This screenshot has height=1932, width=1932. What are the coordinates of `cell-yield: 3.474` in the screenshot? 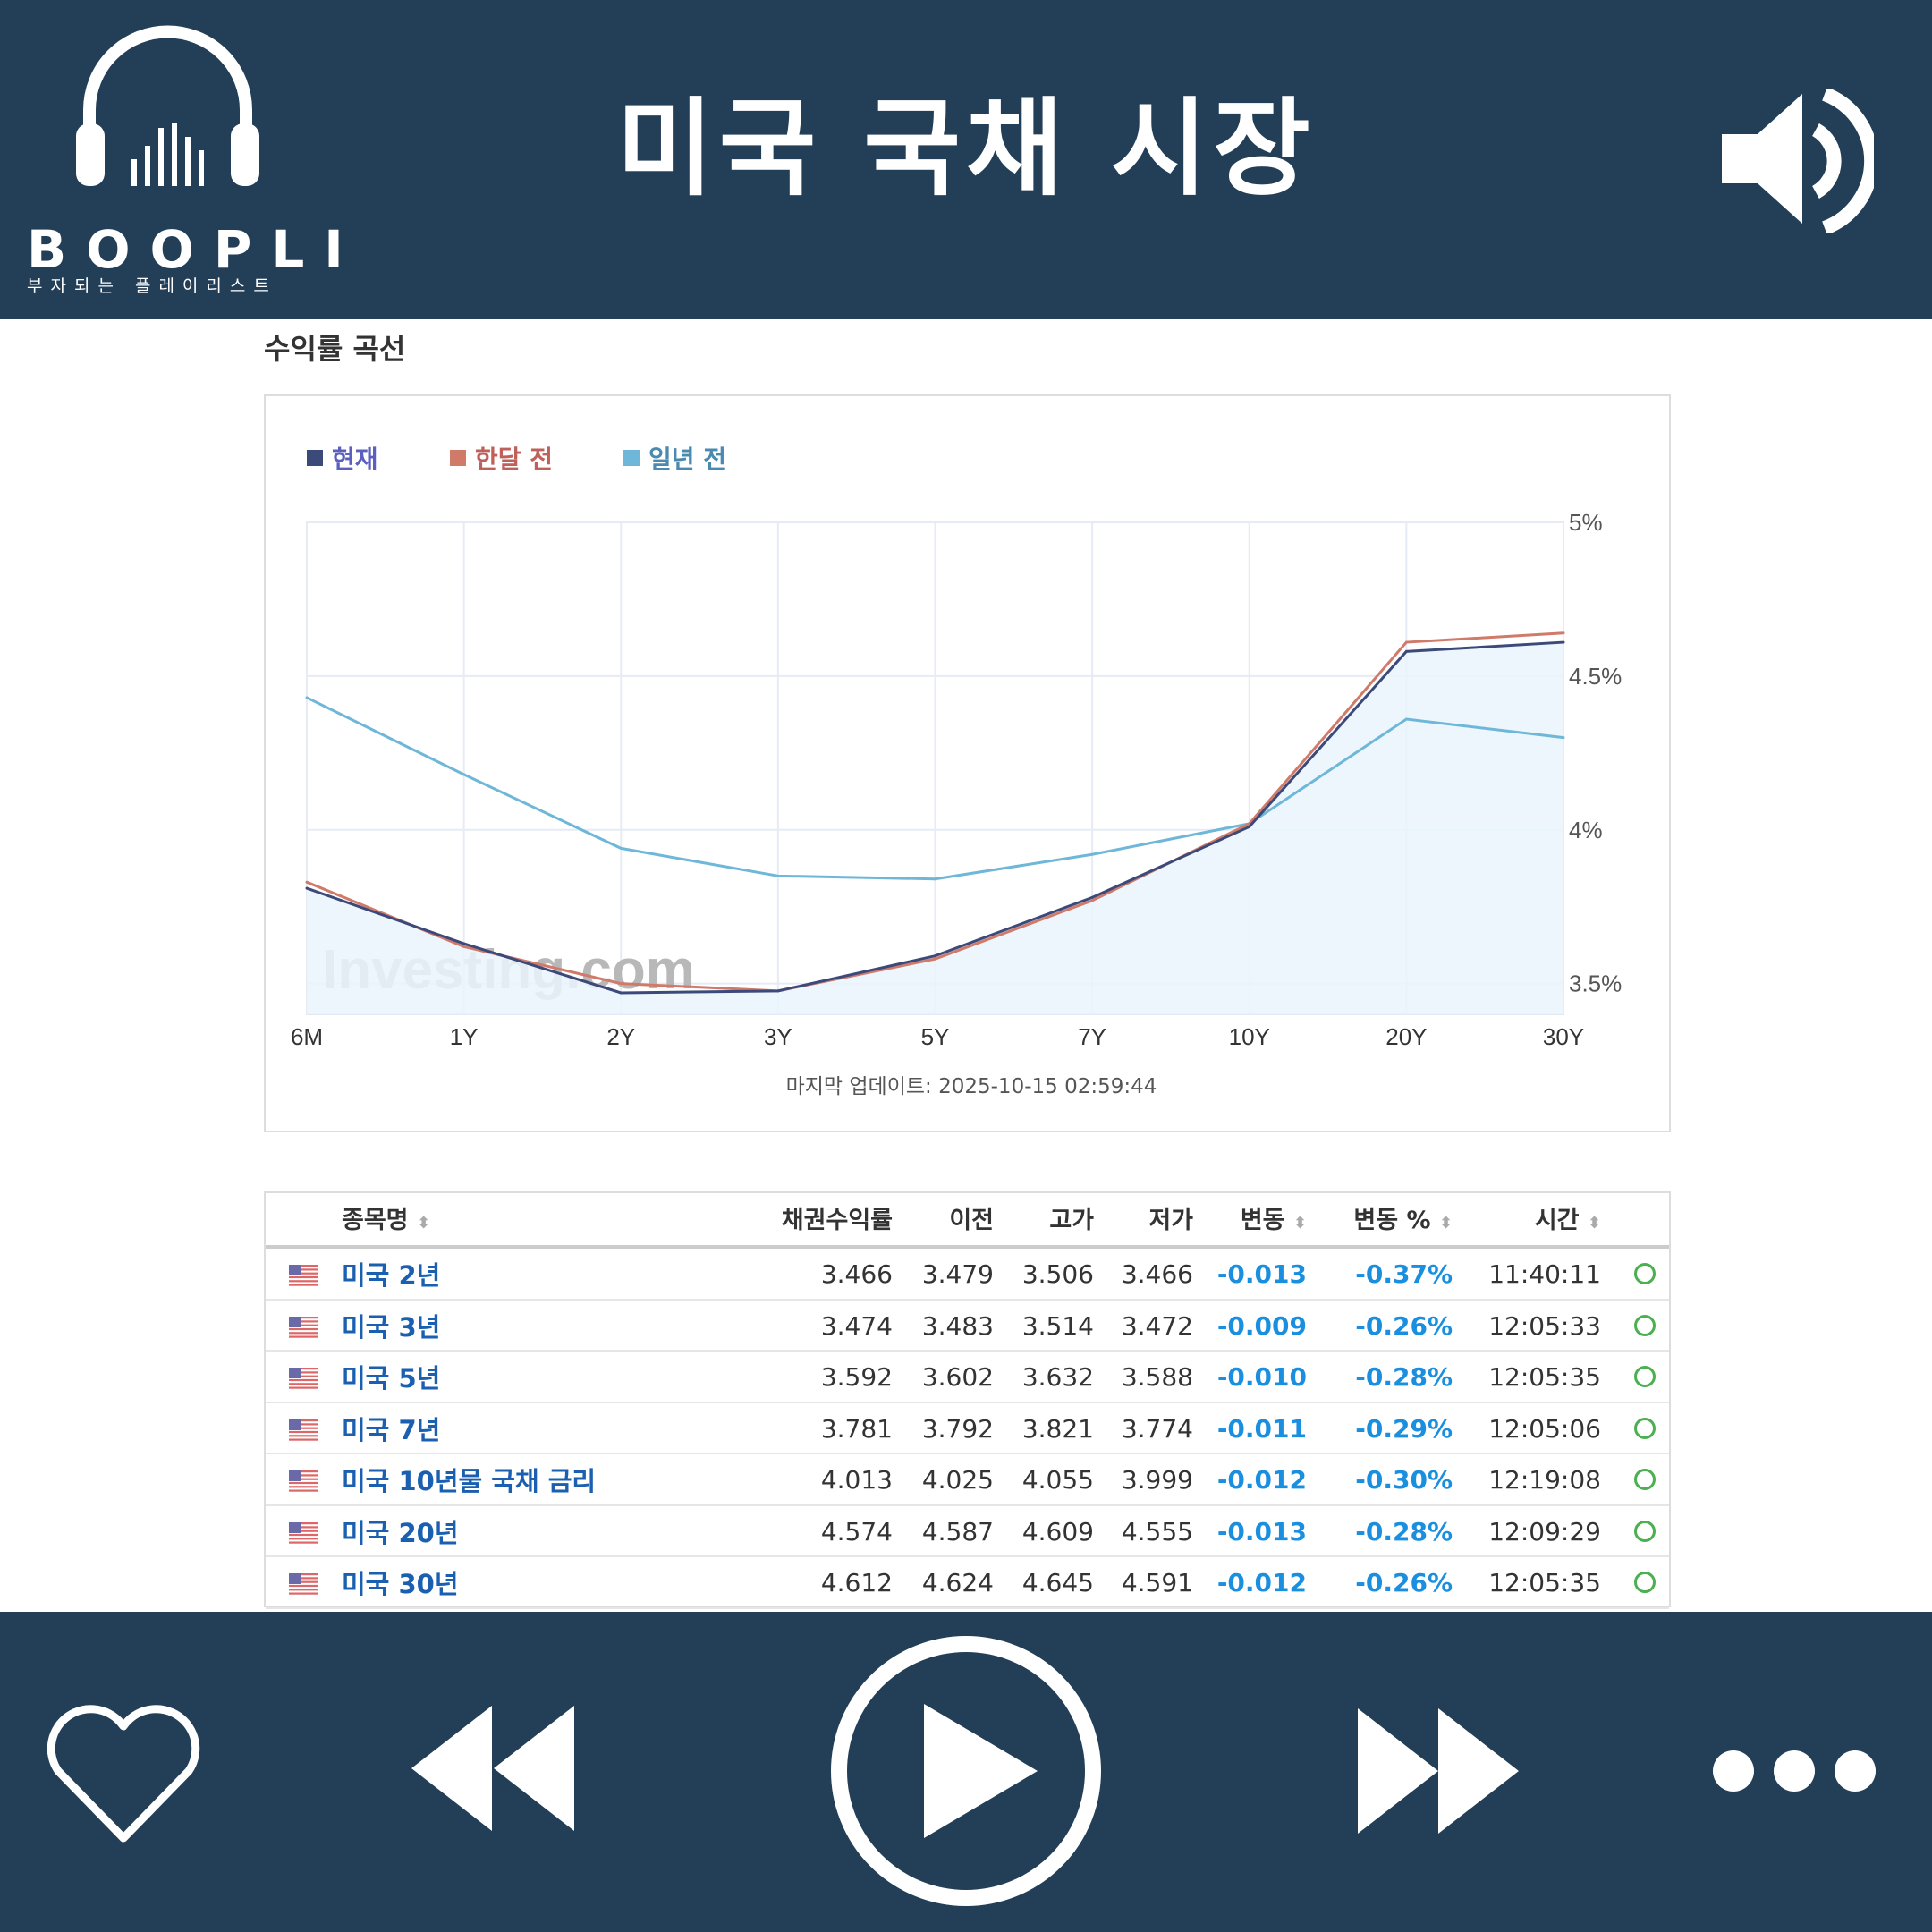 It's located at (856, 1325).